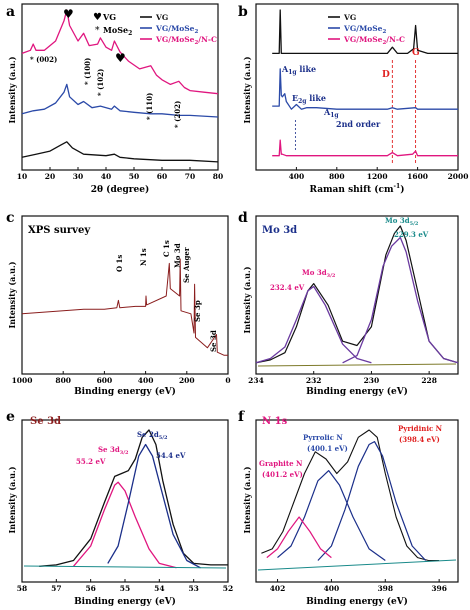 This screenshot has width=470, height=610. Describe the element at coordinates (105, 380) in the screenshot. I see `panel-c-xtick-label-2: 600` at that location.